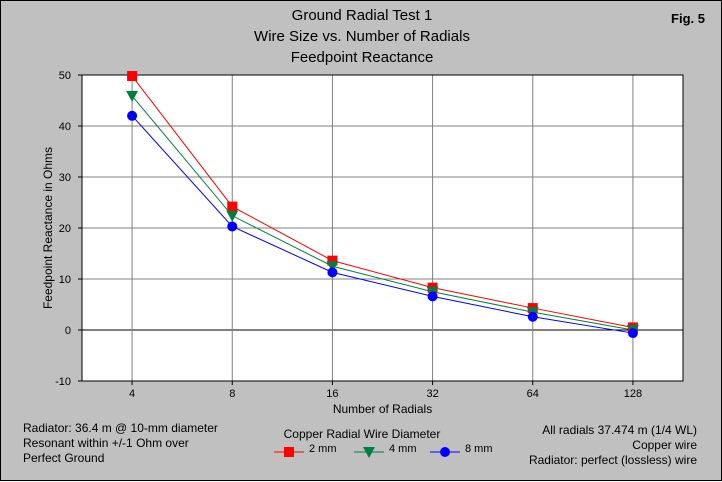 The width and height of the screenshot is (722, 482). I want to click on y-tick-label: 20, so click(65, 229).